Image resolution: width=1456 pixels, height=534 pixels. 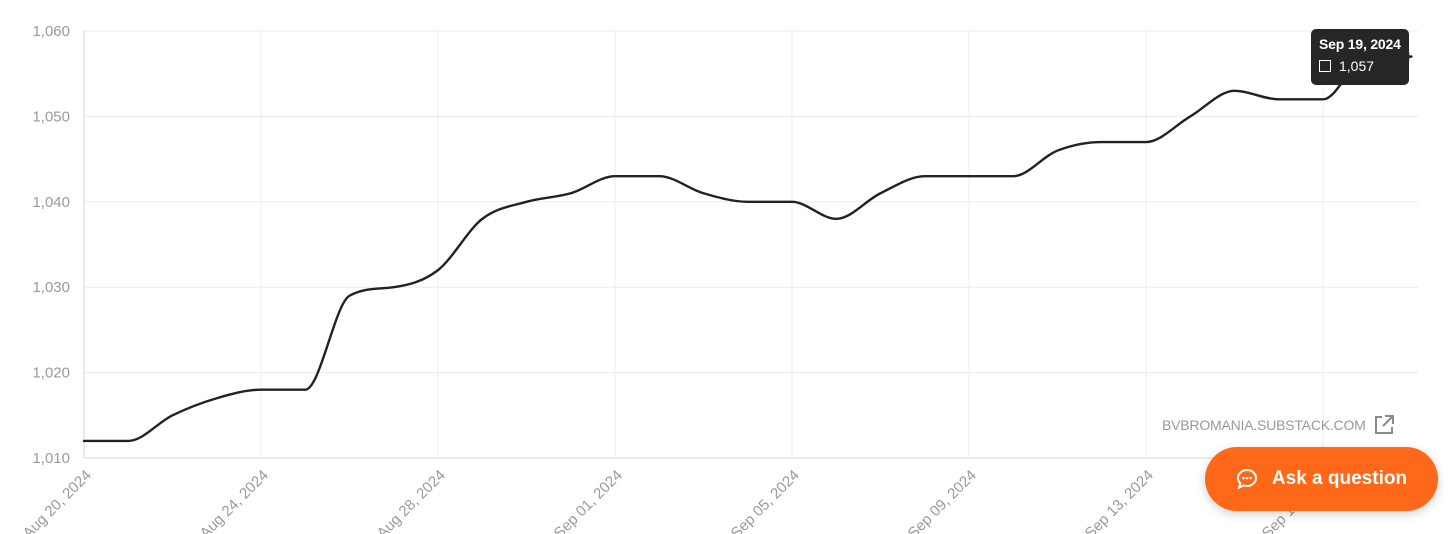 What do you see at coordinates (1339, 478) in the screenshot?
I see `ask-question-label: Ask a question` at bounding box center [1339, 478].